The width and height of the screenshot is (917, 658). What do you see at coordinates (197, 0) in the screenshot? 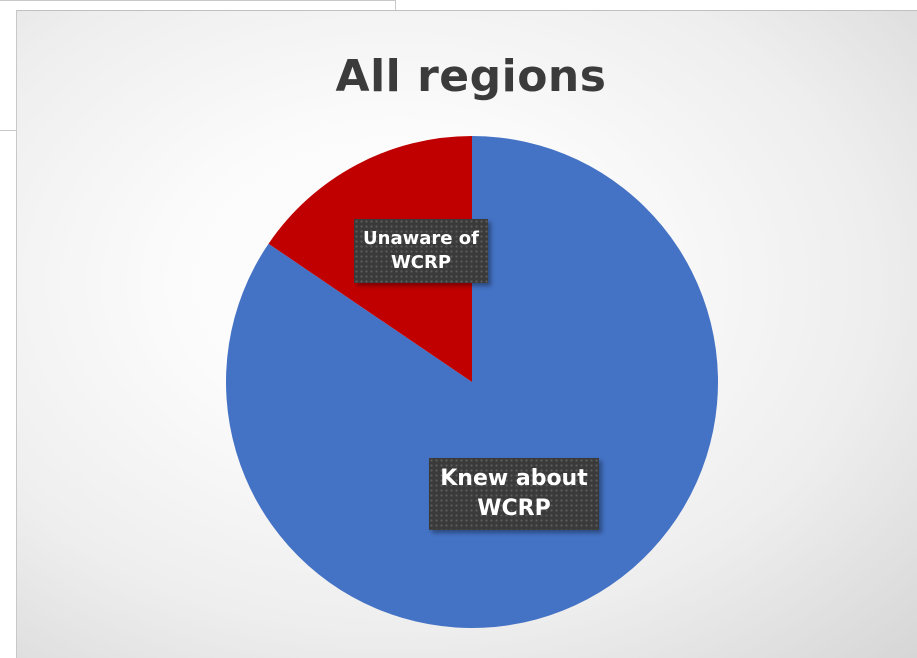
I see `frame-line-top-left` at bounding box center [197, 0].